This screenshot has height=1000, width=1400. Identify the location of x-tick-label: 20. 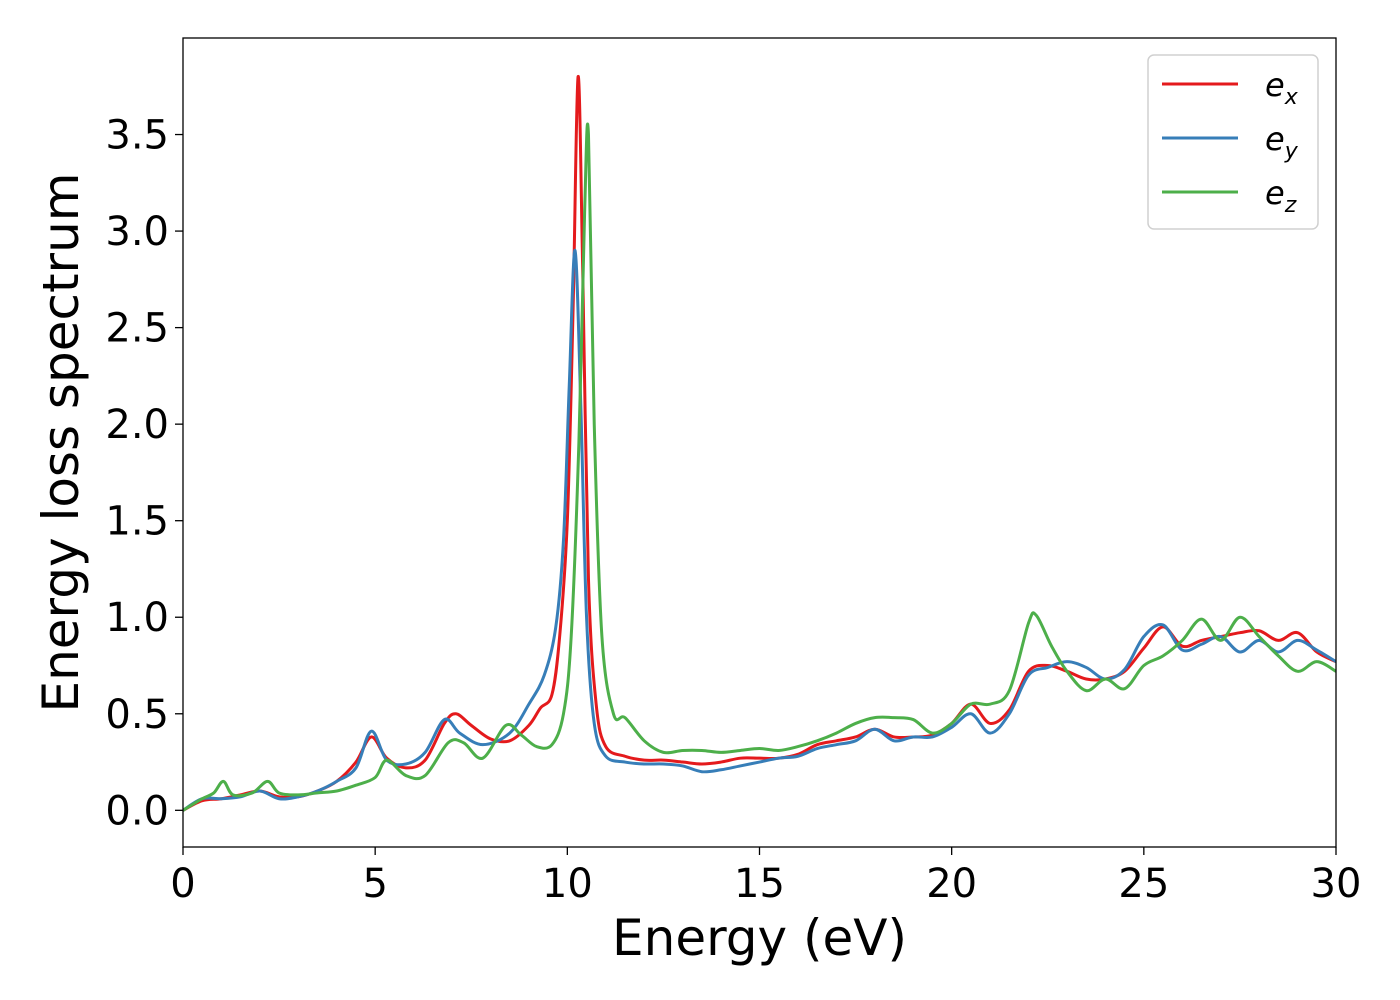
(951, 884).